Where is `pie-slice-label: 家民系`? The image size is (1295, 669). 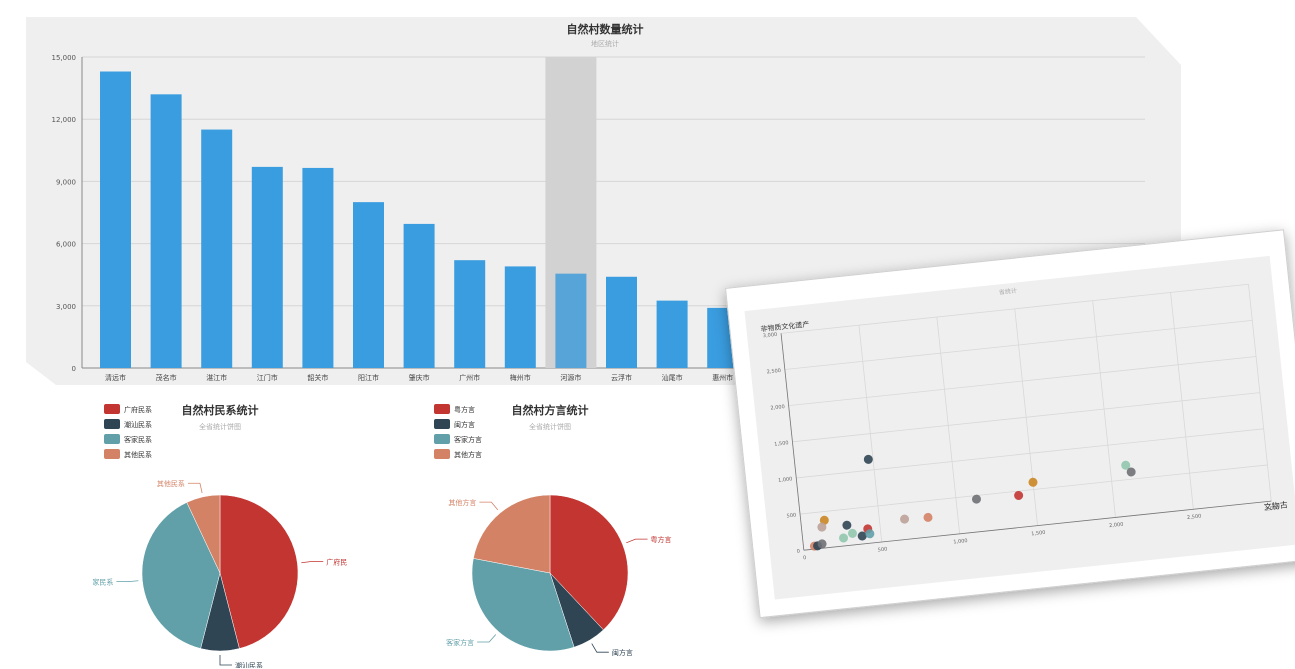 pie-slice-label: 家民系 is located at coordinates (102, 582).